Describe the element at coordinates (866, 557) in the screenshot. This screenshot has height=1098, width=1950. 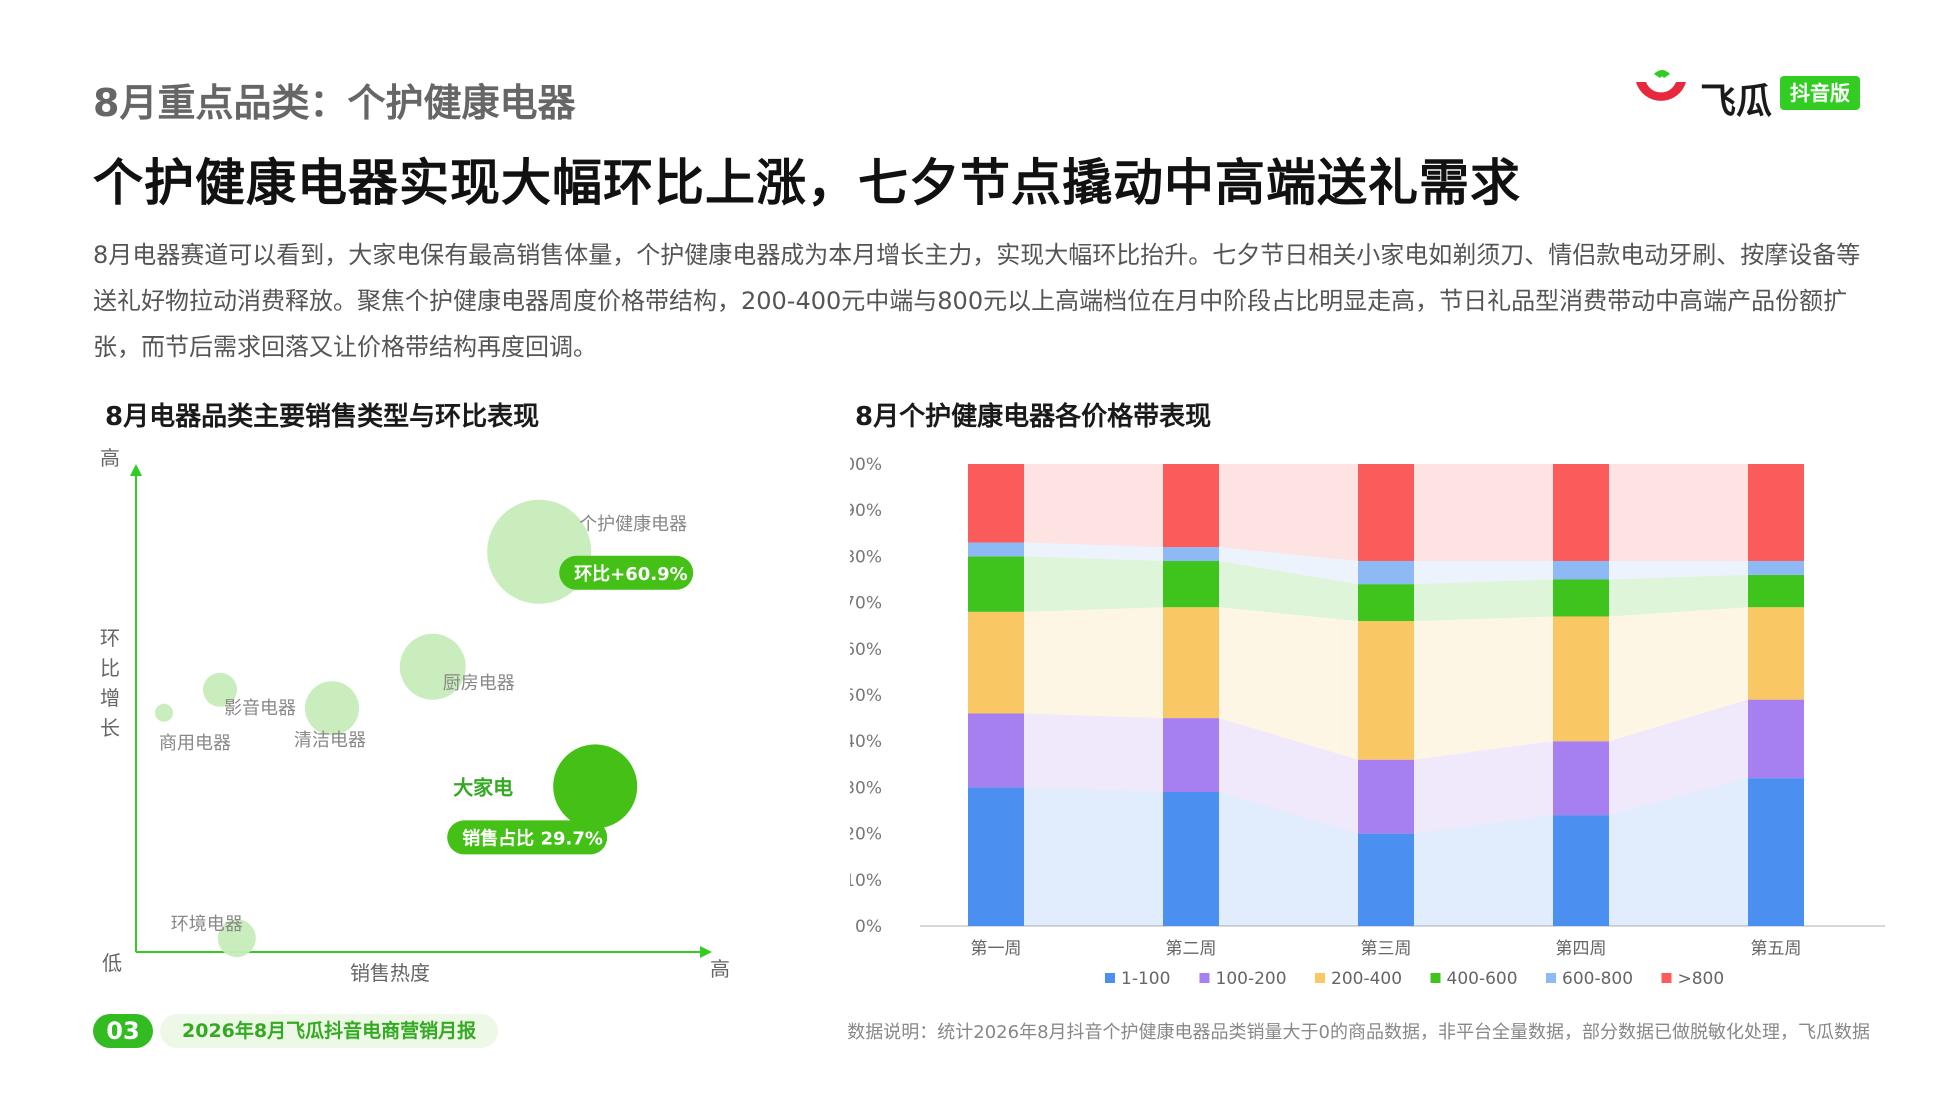
I see `y-tick-label: 80%` at that location.